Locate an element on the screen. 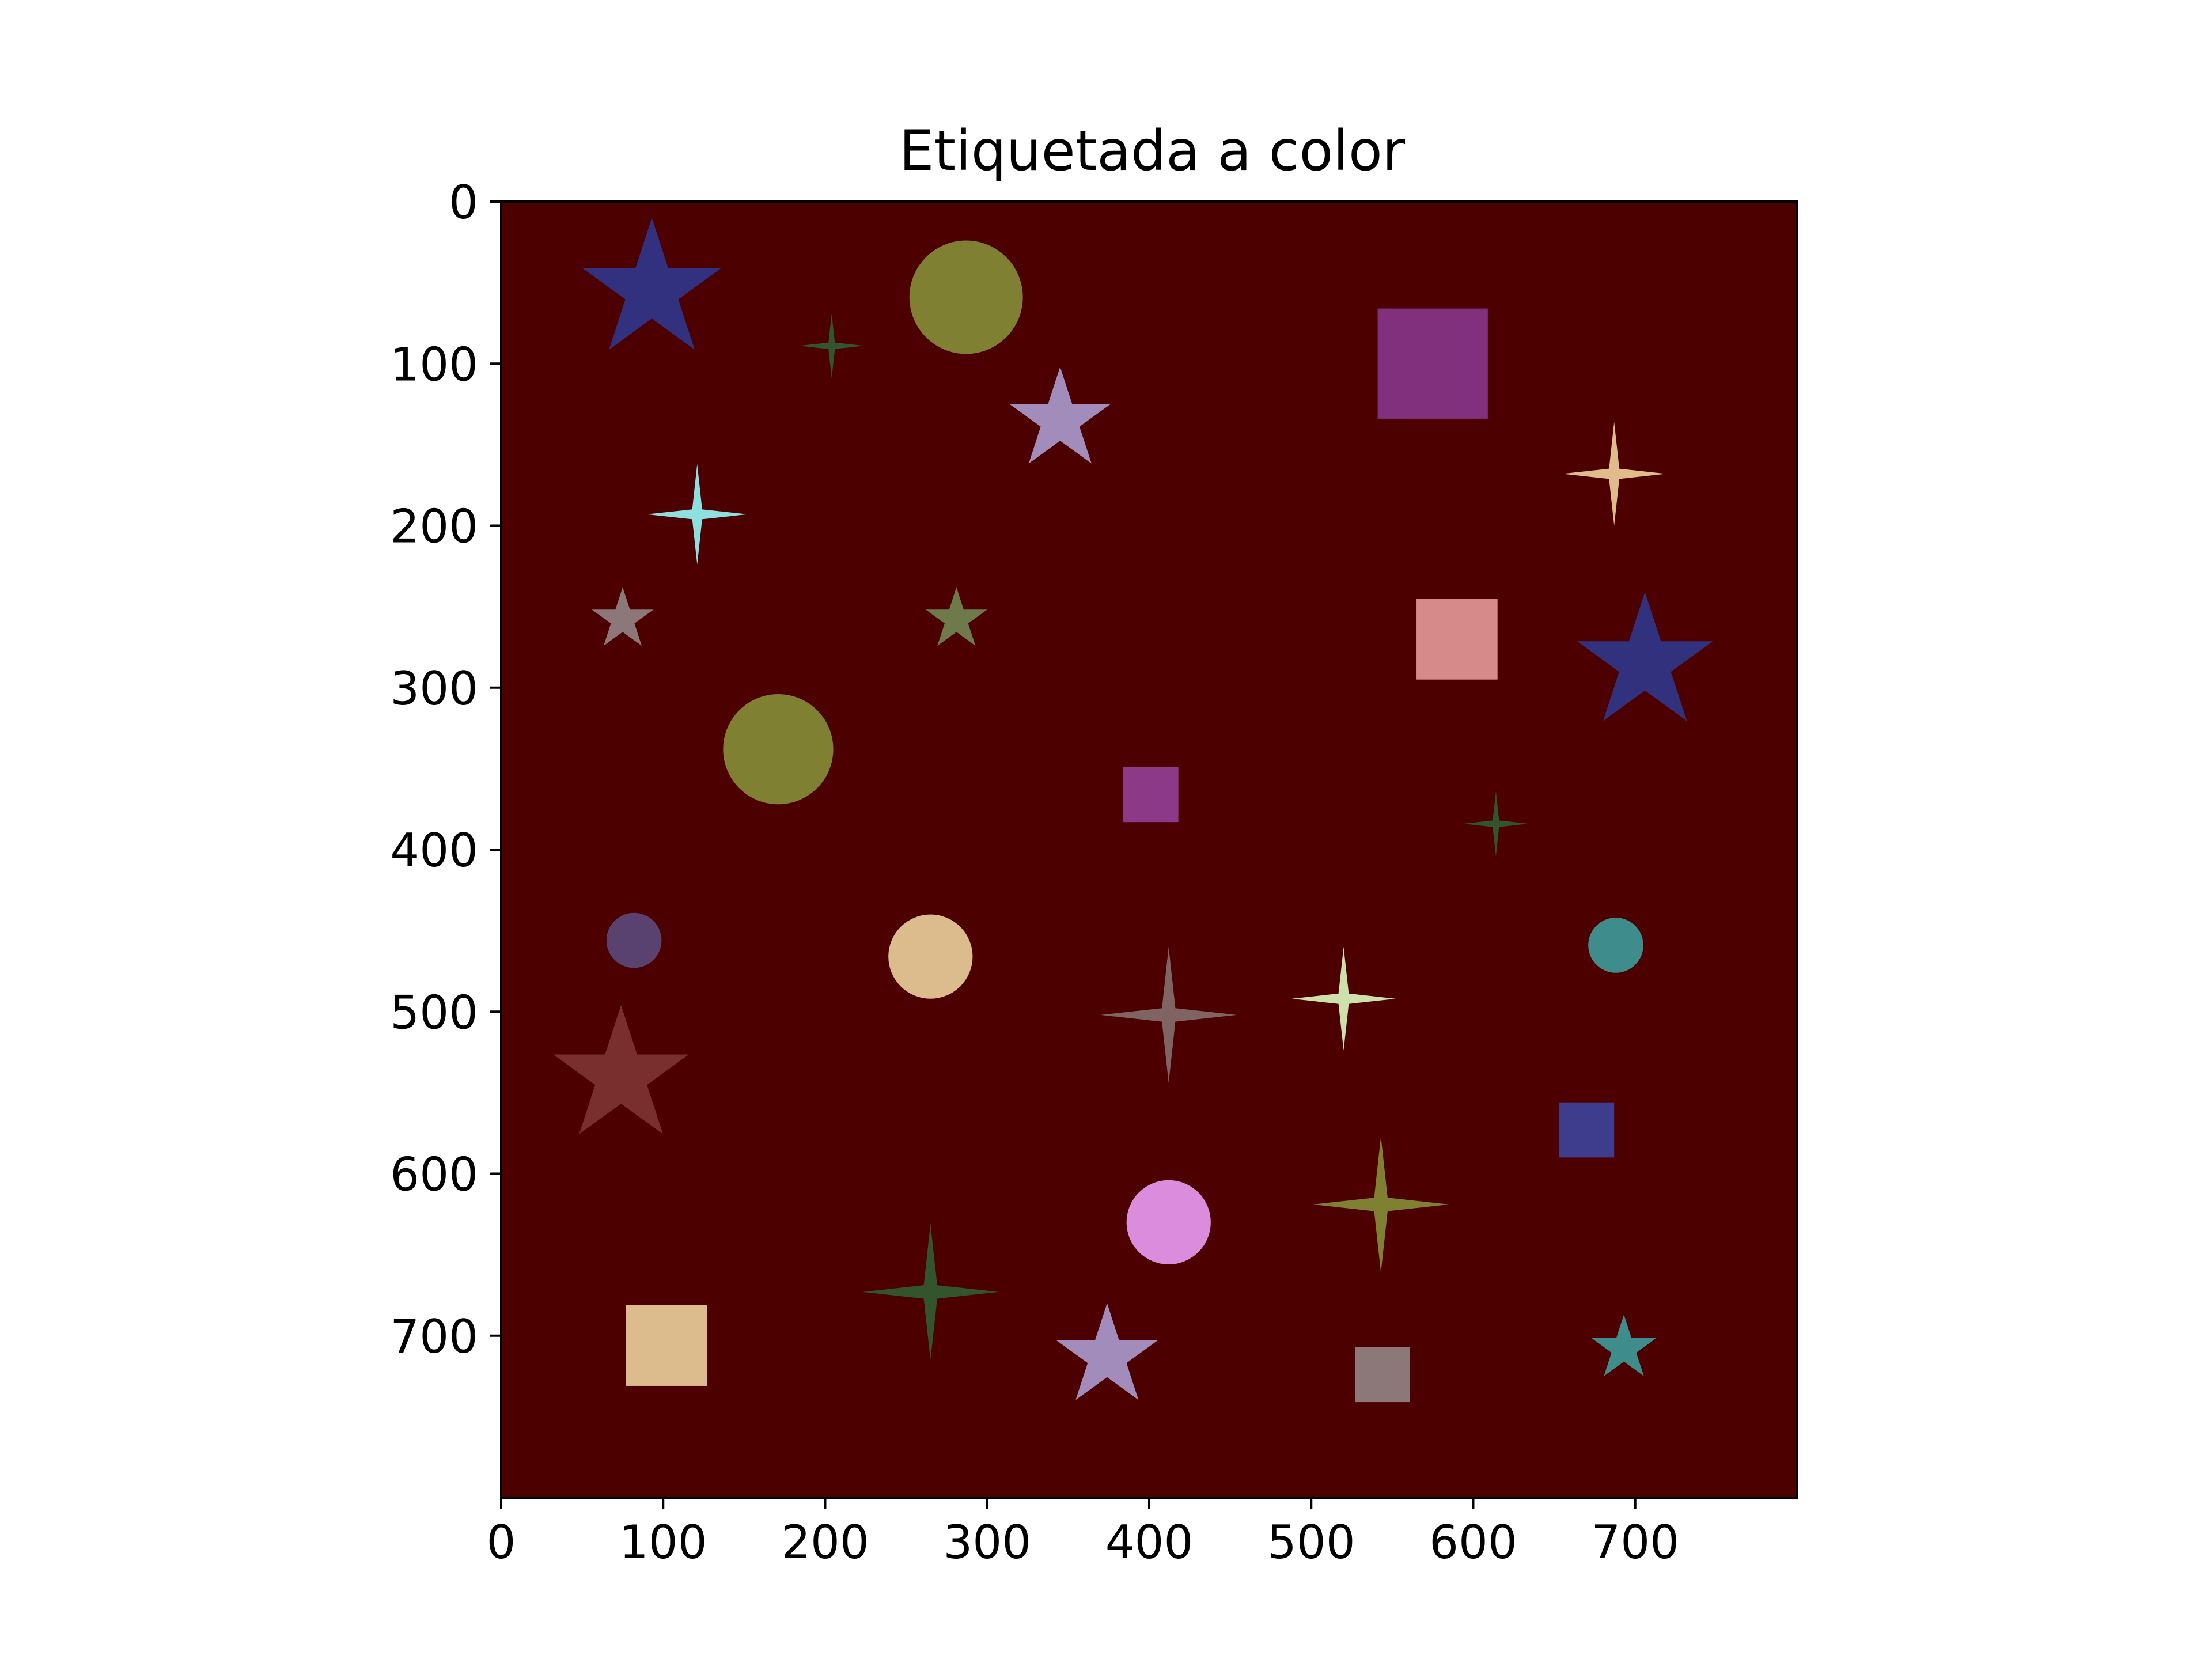  y-axis: 0 100 200 300 400 500 600 700 is located at coordinates (445, 769).